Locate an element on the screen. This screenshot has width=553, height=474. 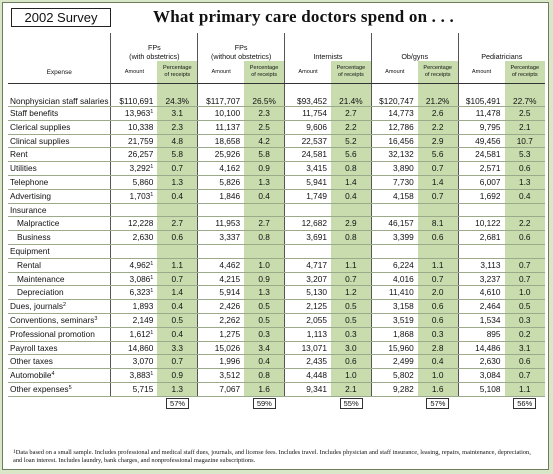
amount-cell: 3,8831 is located at coordinates (134, 375).